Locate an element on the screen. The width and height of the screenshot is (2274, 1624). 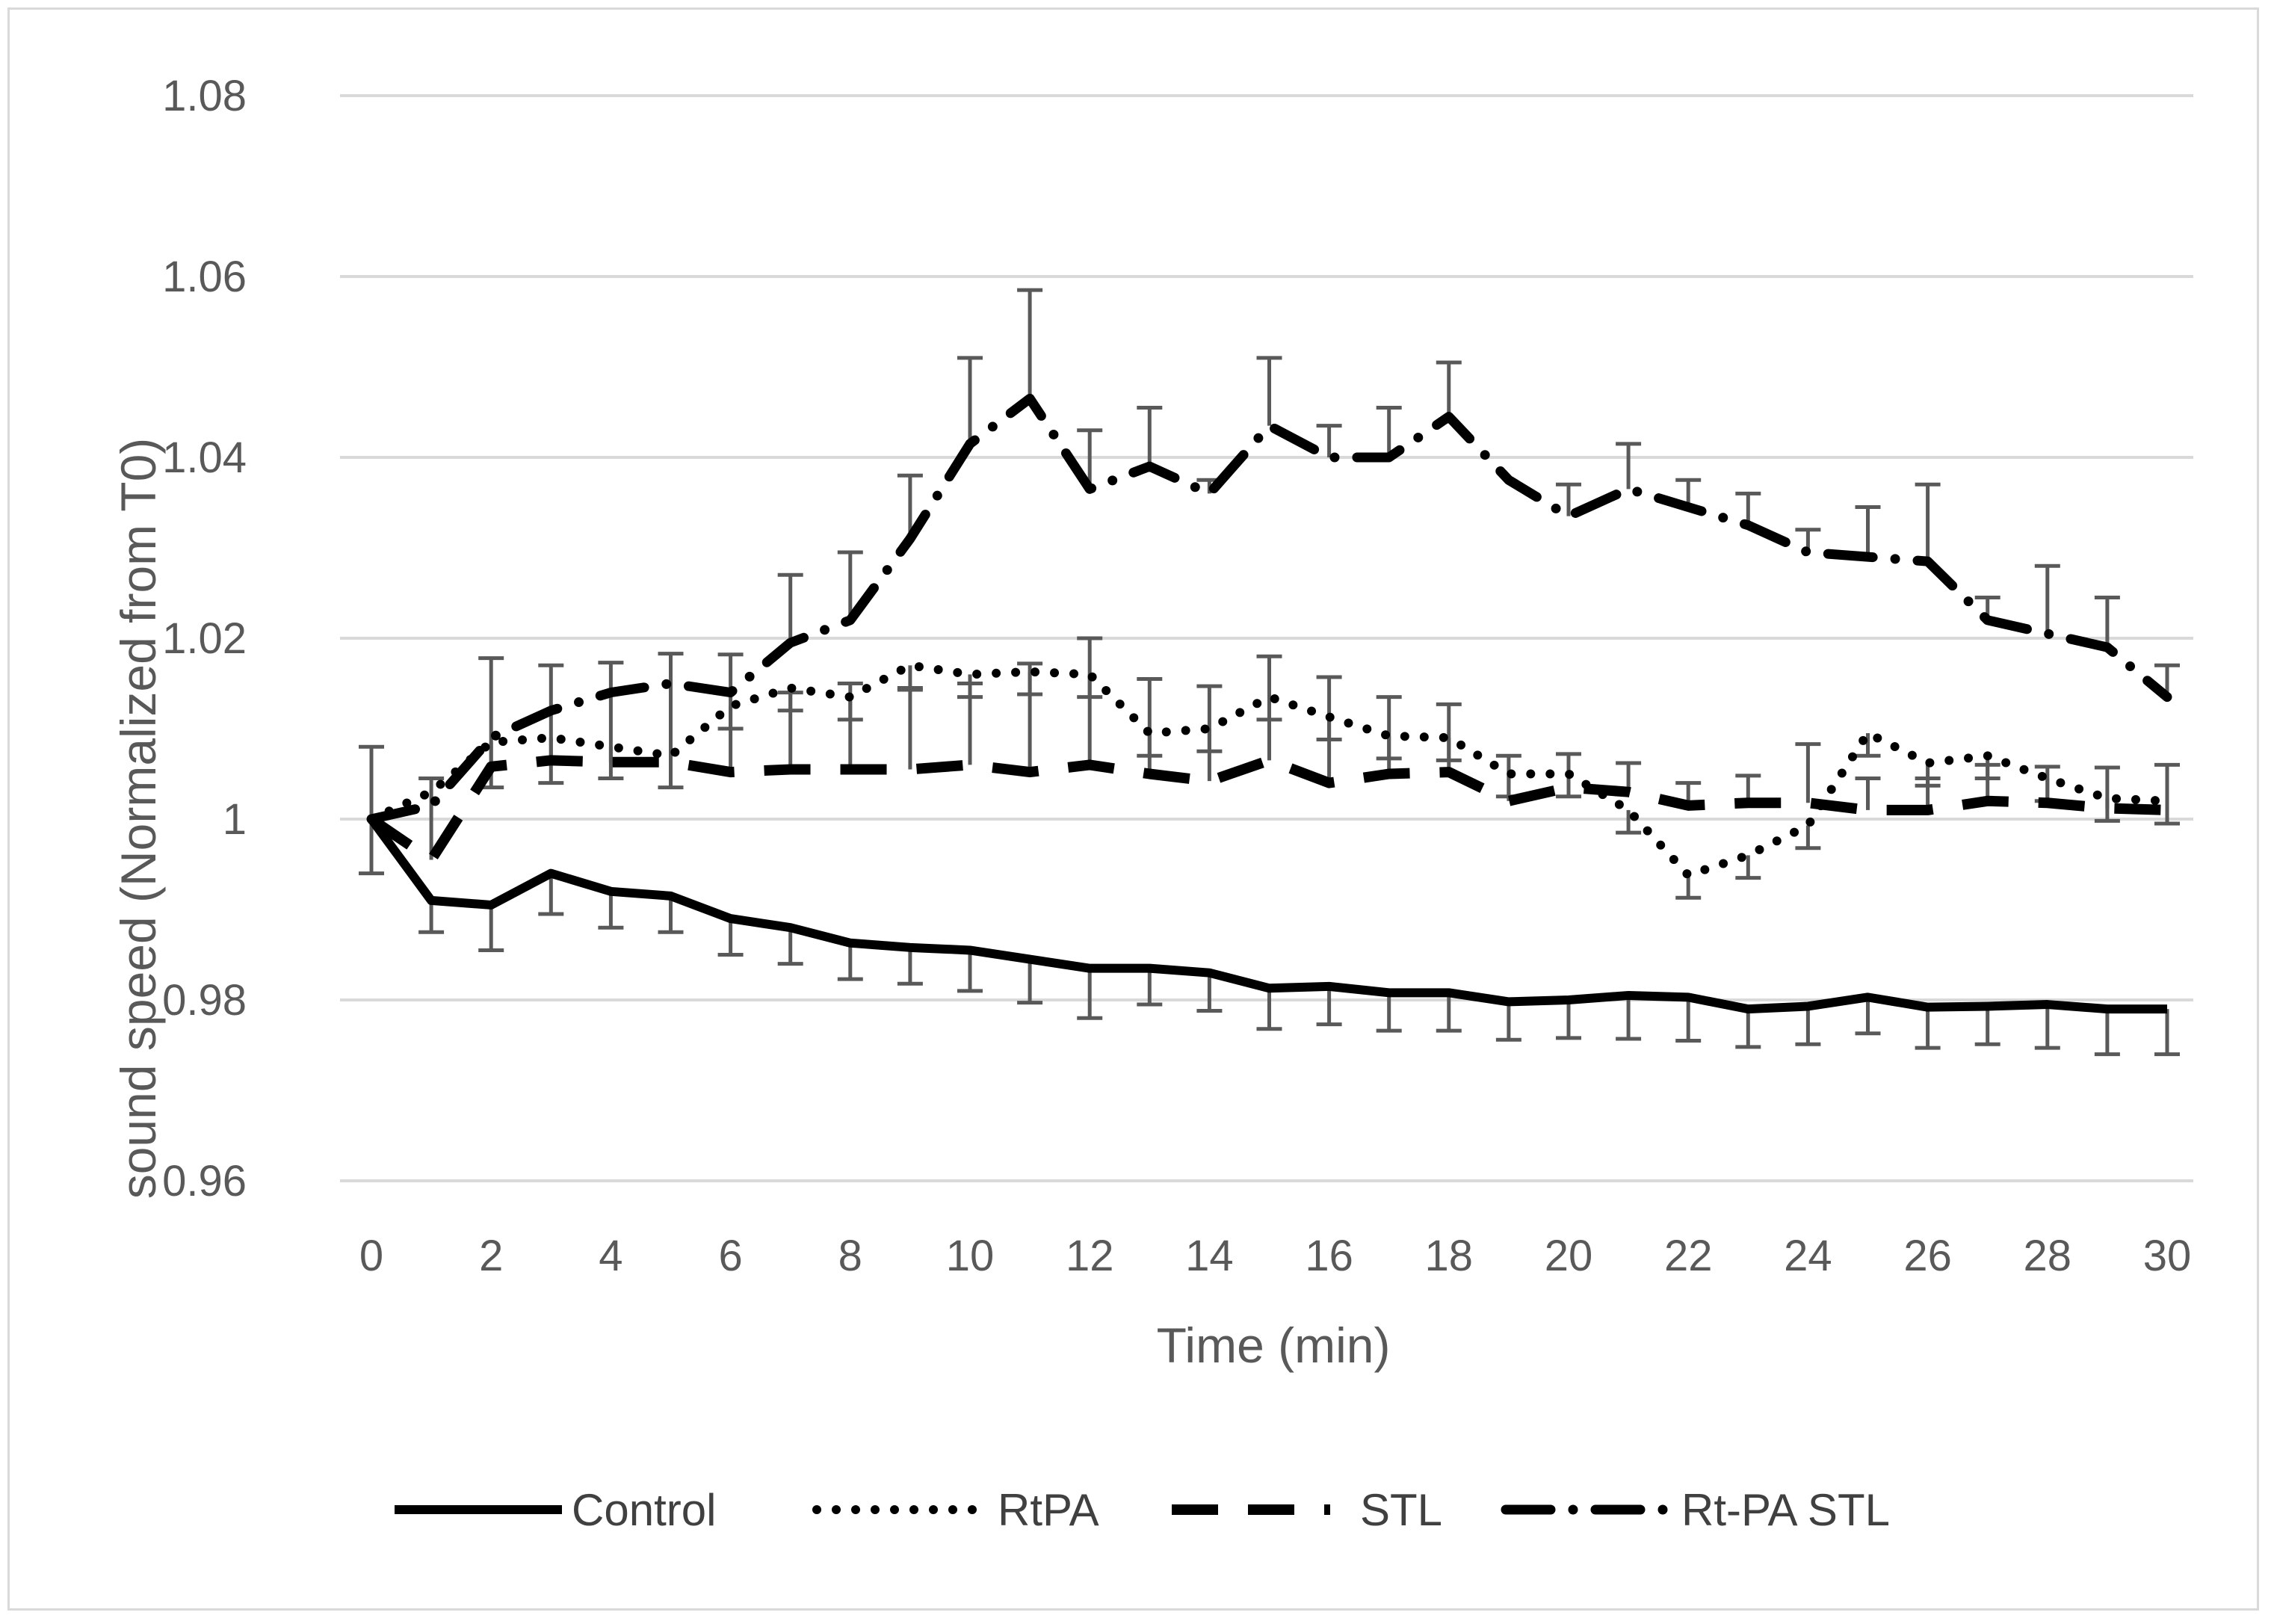
y-tick-label: 1.02 is located at coordinates (204, 638).